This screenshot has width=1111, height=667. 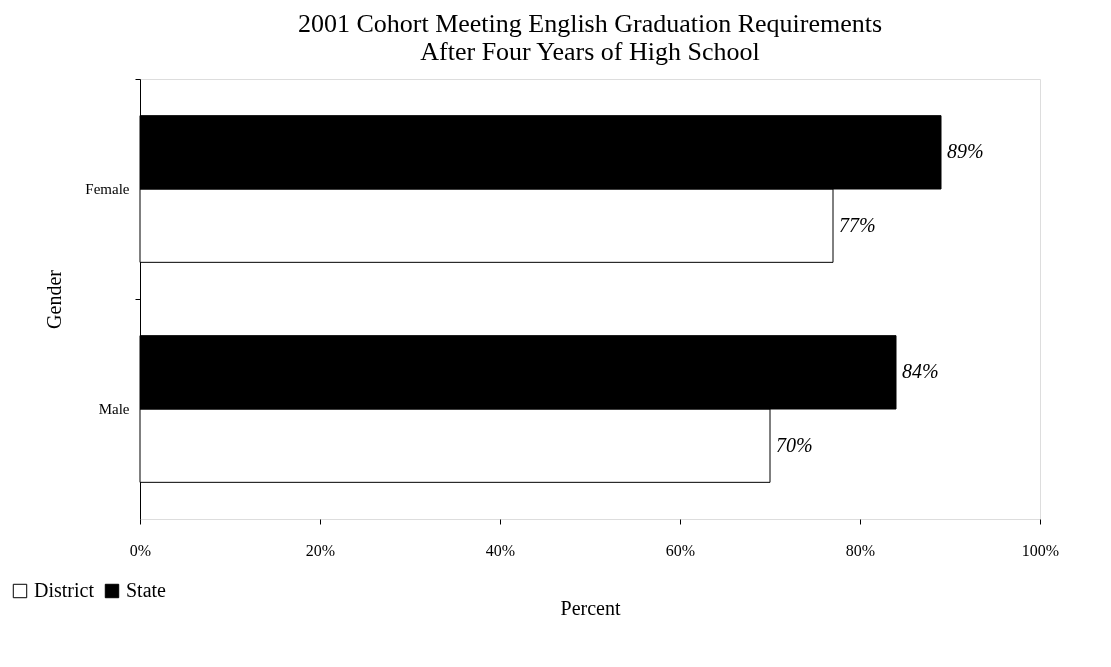 What do you see at coordinates (320, 550) in the screenshot?
I see `x-tick-label: 20%` at bounding box center [320, 550].